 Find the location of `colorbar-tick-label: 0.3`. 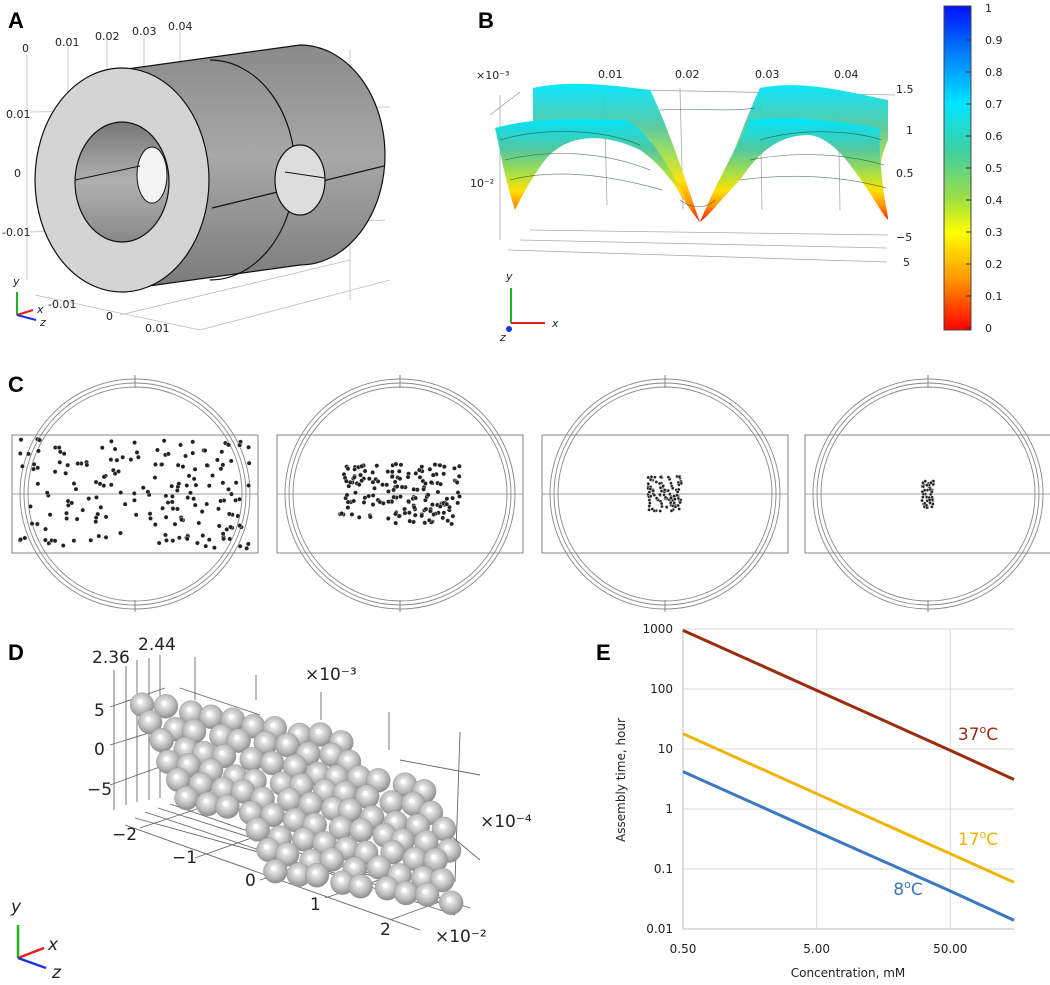

colorbar-tick-label: 0.3 is located at coordinates (994, 232).